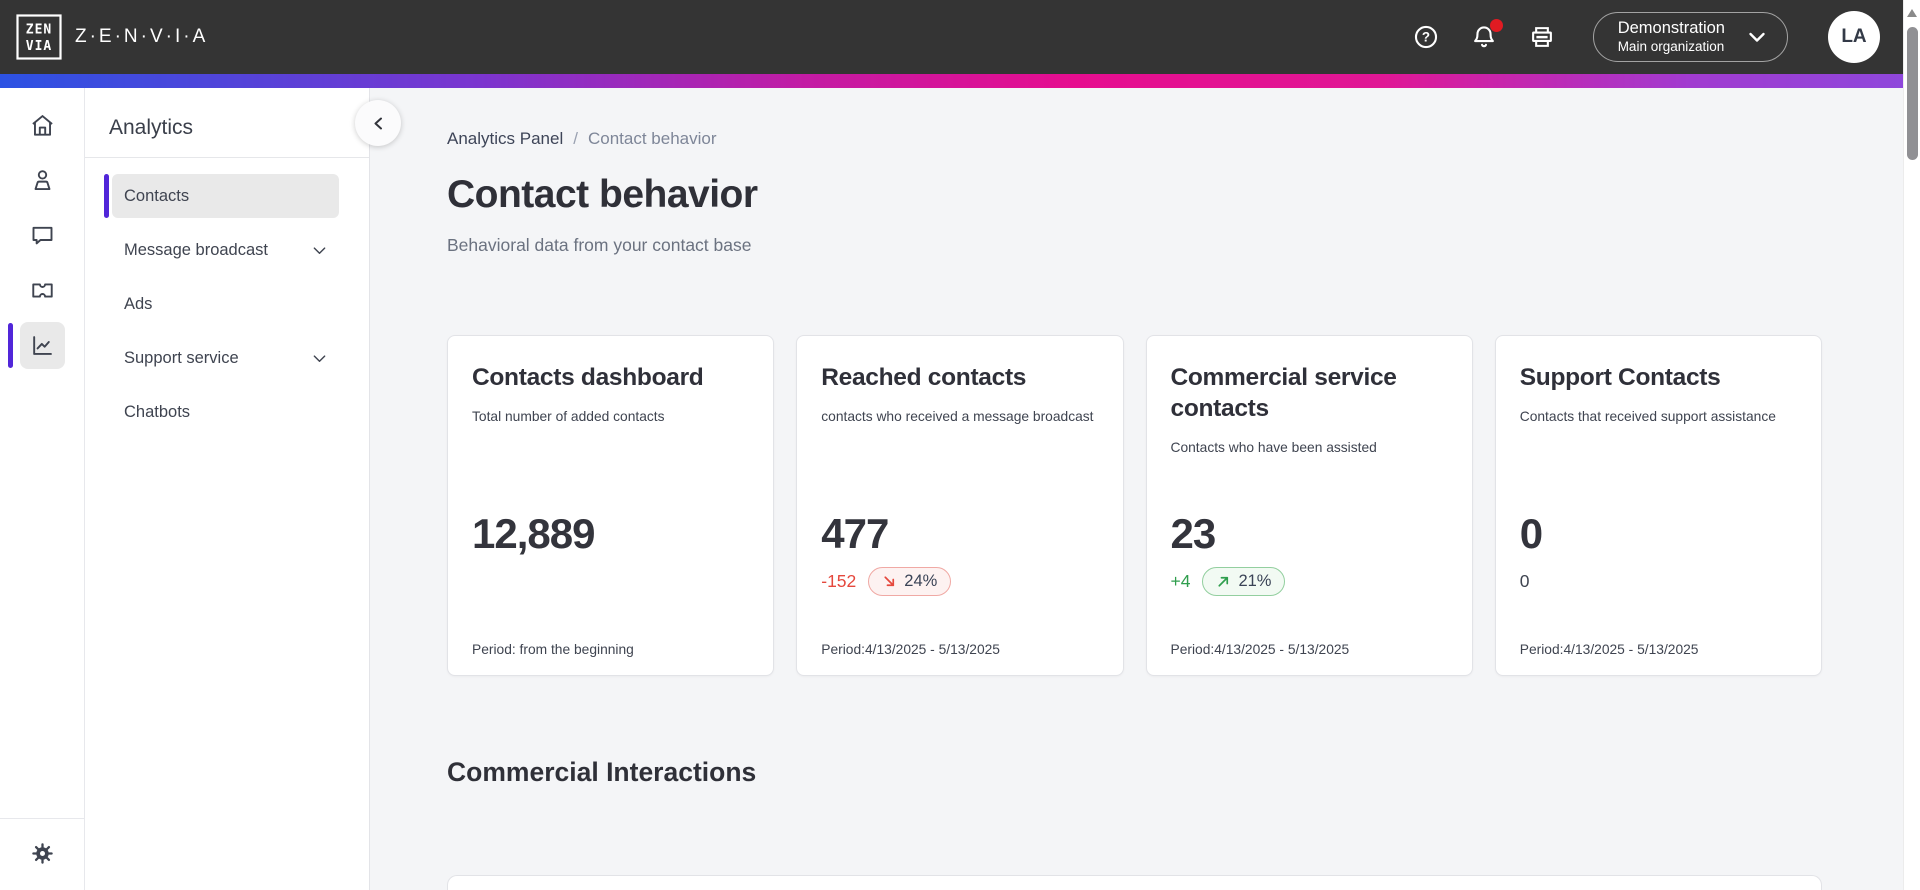  What do you see at coordinates (157, 195) in the screenshot?
I see `sidebar-item-label: Contacts` at bounding box center [157, 195].